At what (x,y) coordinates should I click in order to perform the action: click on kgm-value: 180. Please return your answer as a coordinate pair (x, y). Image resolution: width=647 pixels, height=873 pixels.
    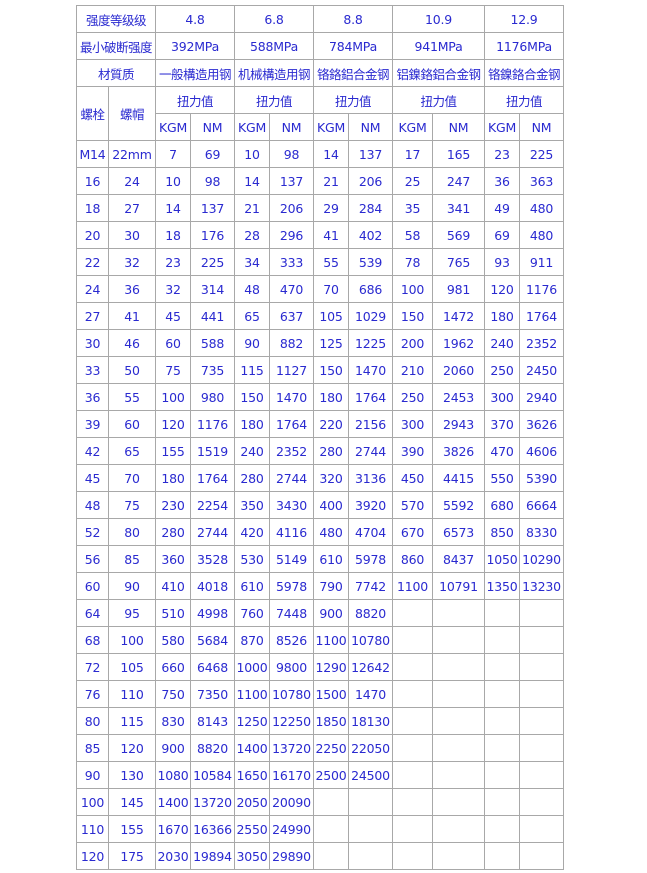
    Looking at the image, I should click on (173, 478).